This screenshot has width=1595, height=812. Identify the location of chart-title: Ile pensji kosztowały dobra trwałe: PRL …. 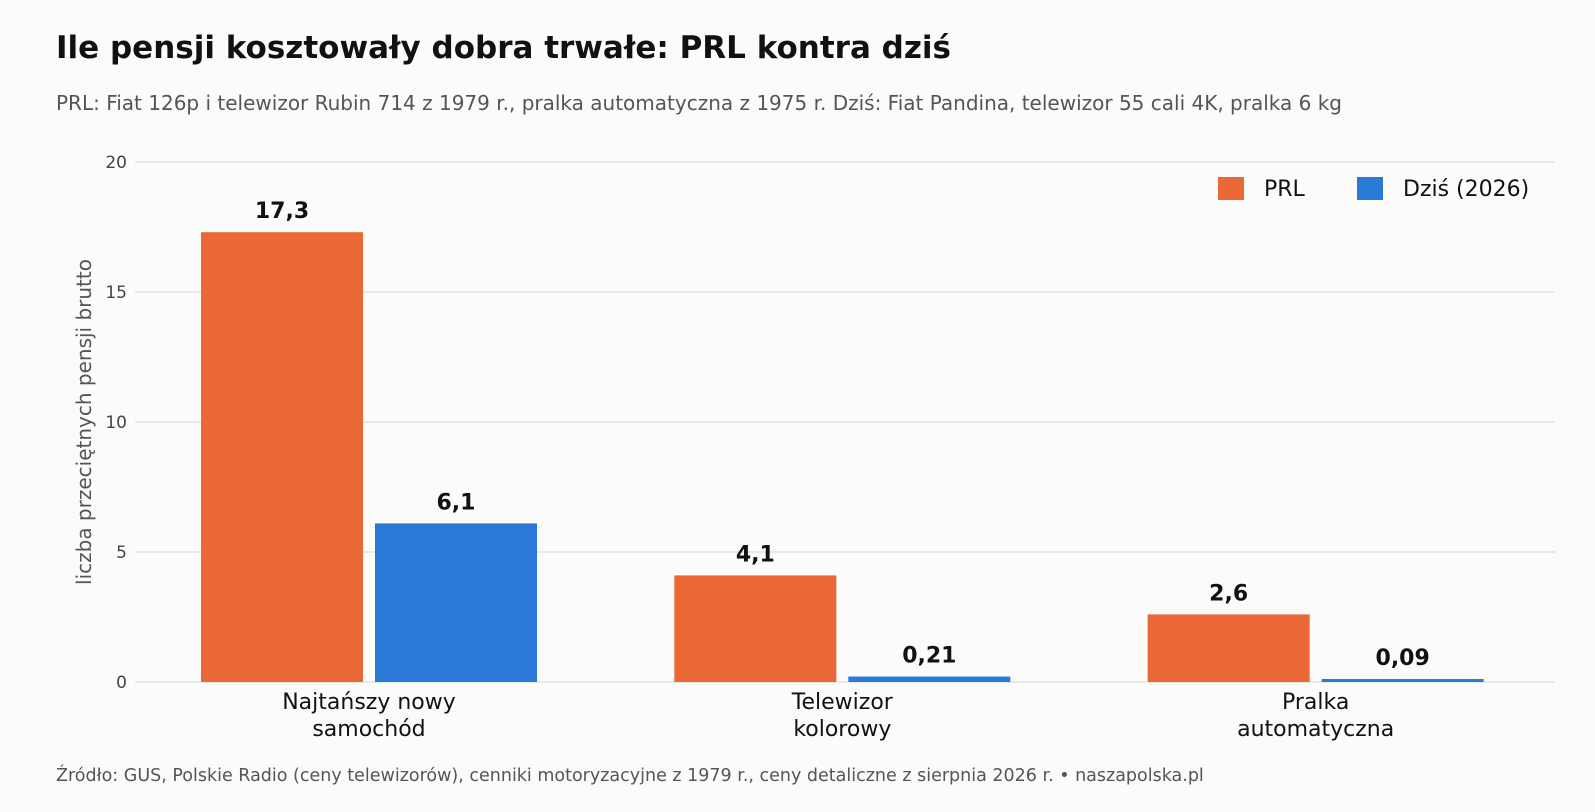
(503, 48).